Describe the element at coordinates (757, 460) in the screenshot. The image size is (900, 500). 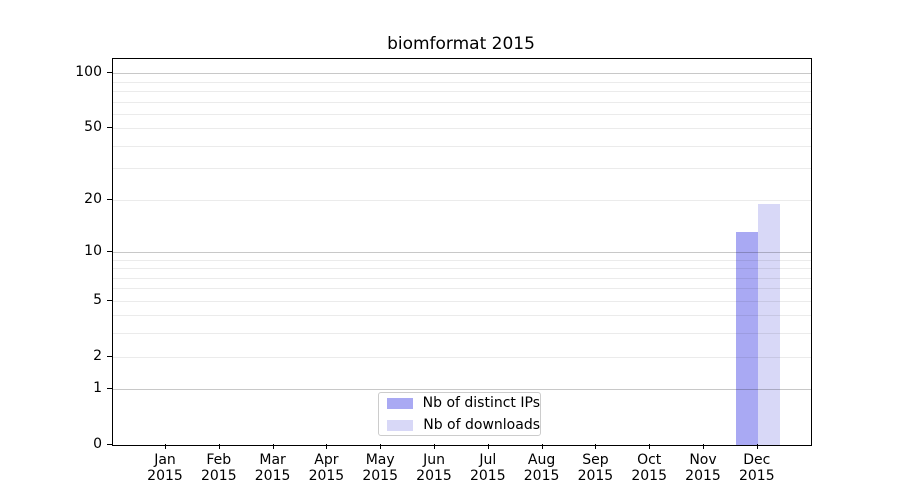
I see `x-tick-month: Dec` at that location.